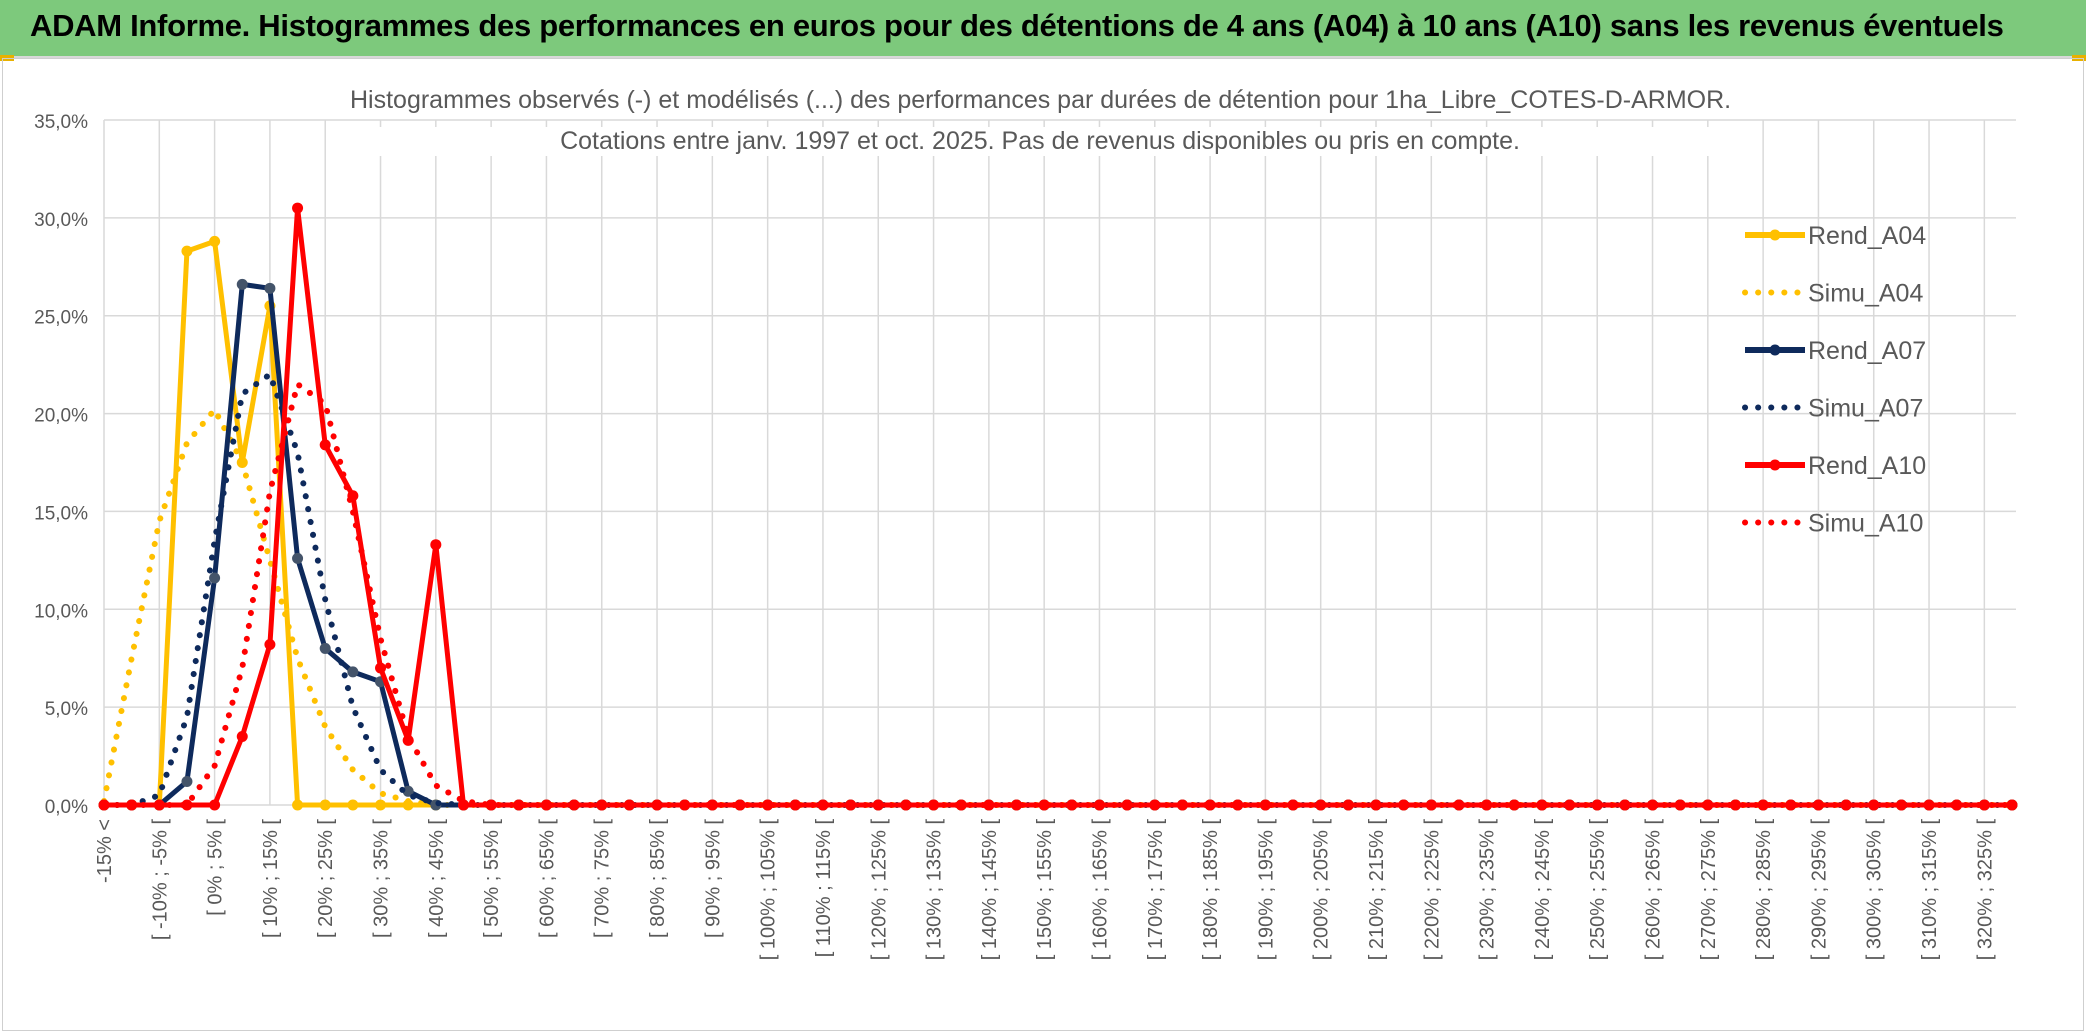 The width and height of the screenshot is (2086, 1033). Describe the element at coordinates (1598, 890) in the screenshot. I see `x-tick-label: [ 250% ; 255% [` at that location.